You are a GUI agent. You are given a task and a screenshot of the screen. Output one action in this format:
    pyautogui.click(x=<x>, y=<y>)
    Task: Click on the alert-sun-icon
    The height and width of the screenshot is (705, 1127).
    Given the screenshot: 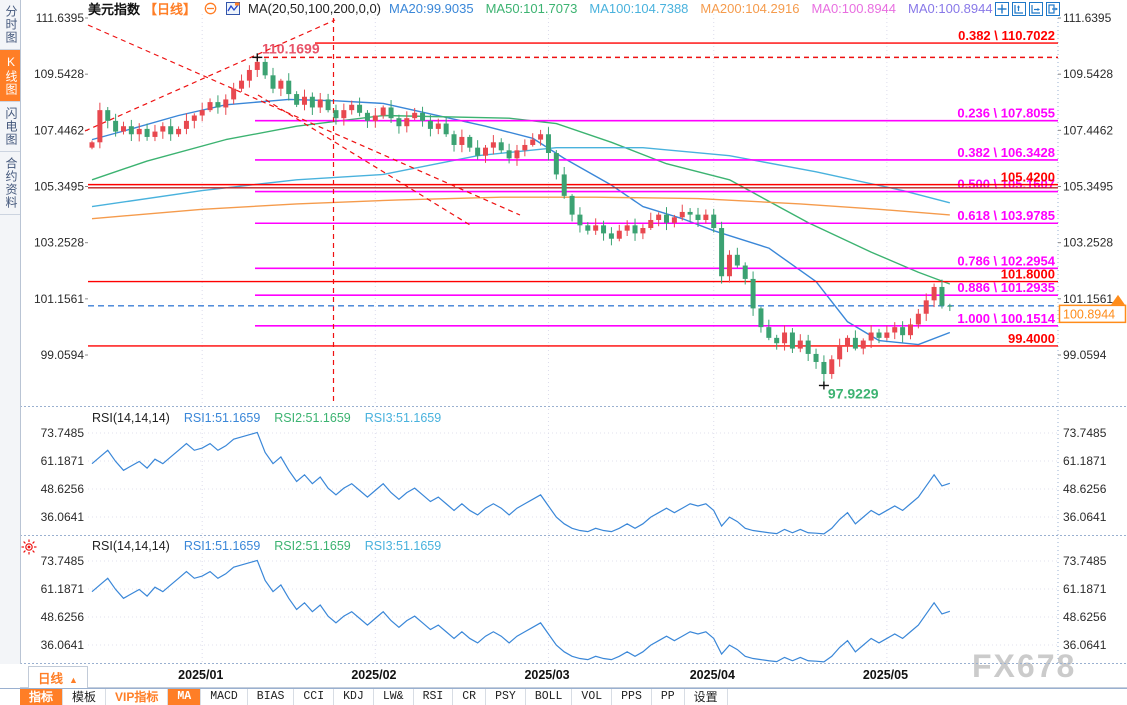 What is the action you would take?
    pyautogui.click(x=29, y=547)
    